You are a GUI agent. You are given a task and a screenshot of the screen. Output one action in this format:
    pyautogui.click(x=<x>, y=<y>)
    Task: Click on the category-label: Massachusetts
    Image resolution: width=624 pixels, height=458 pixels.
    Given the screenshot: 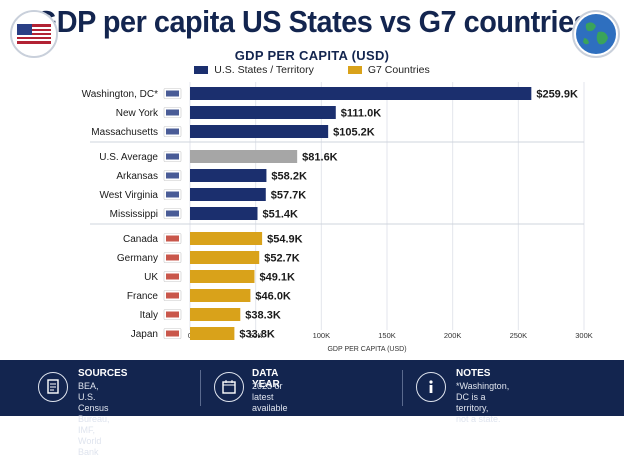 What is the action you would take?
    pyautogui.click(x=124, y=132)
    